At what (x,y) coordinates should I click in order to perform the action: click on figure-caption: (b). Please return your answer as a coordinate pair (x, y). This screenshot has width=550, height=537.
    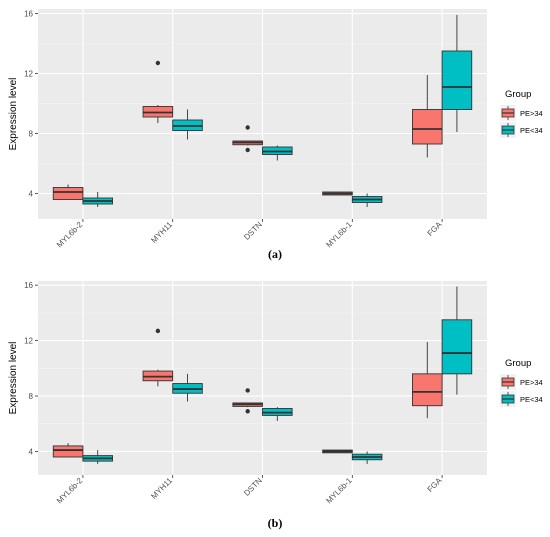
    Looking at the image, I should click on (275, 523).